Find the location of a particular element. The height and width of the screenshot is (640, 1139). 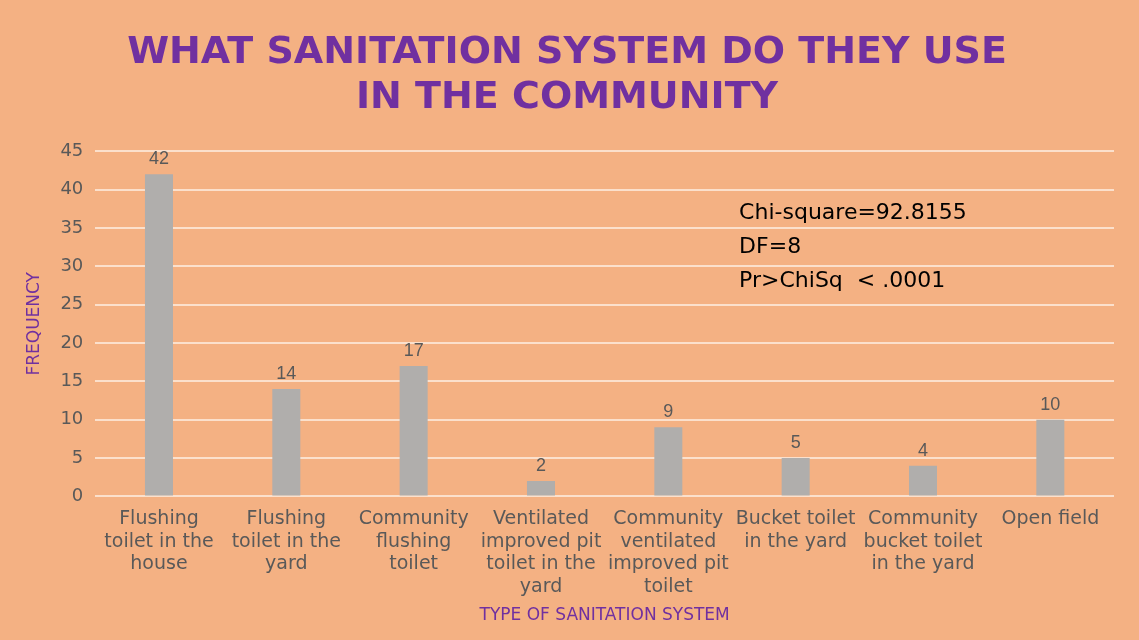

data-label: 42 is located at coordinates (158, 158).